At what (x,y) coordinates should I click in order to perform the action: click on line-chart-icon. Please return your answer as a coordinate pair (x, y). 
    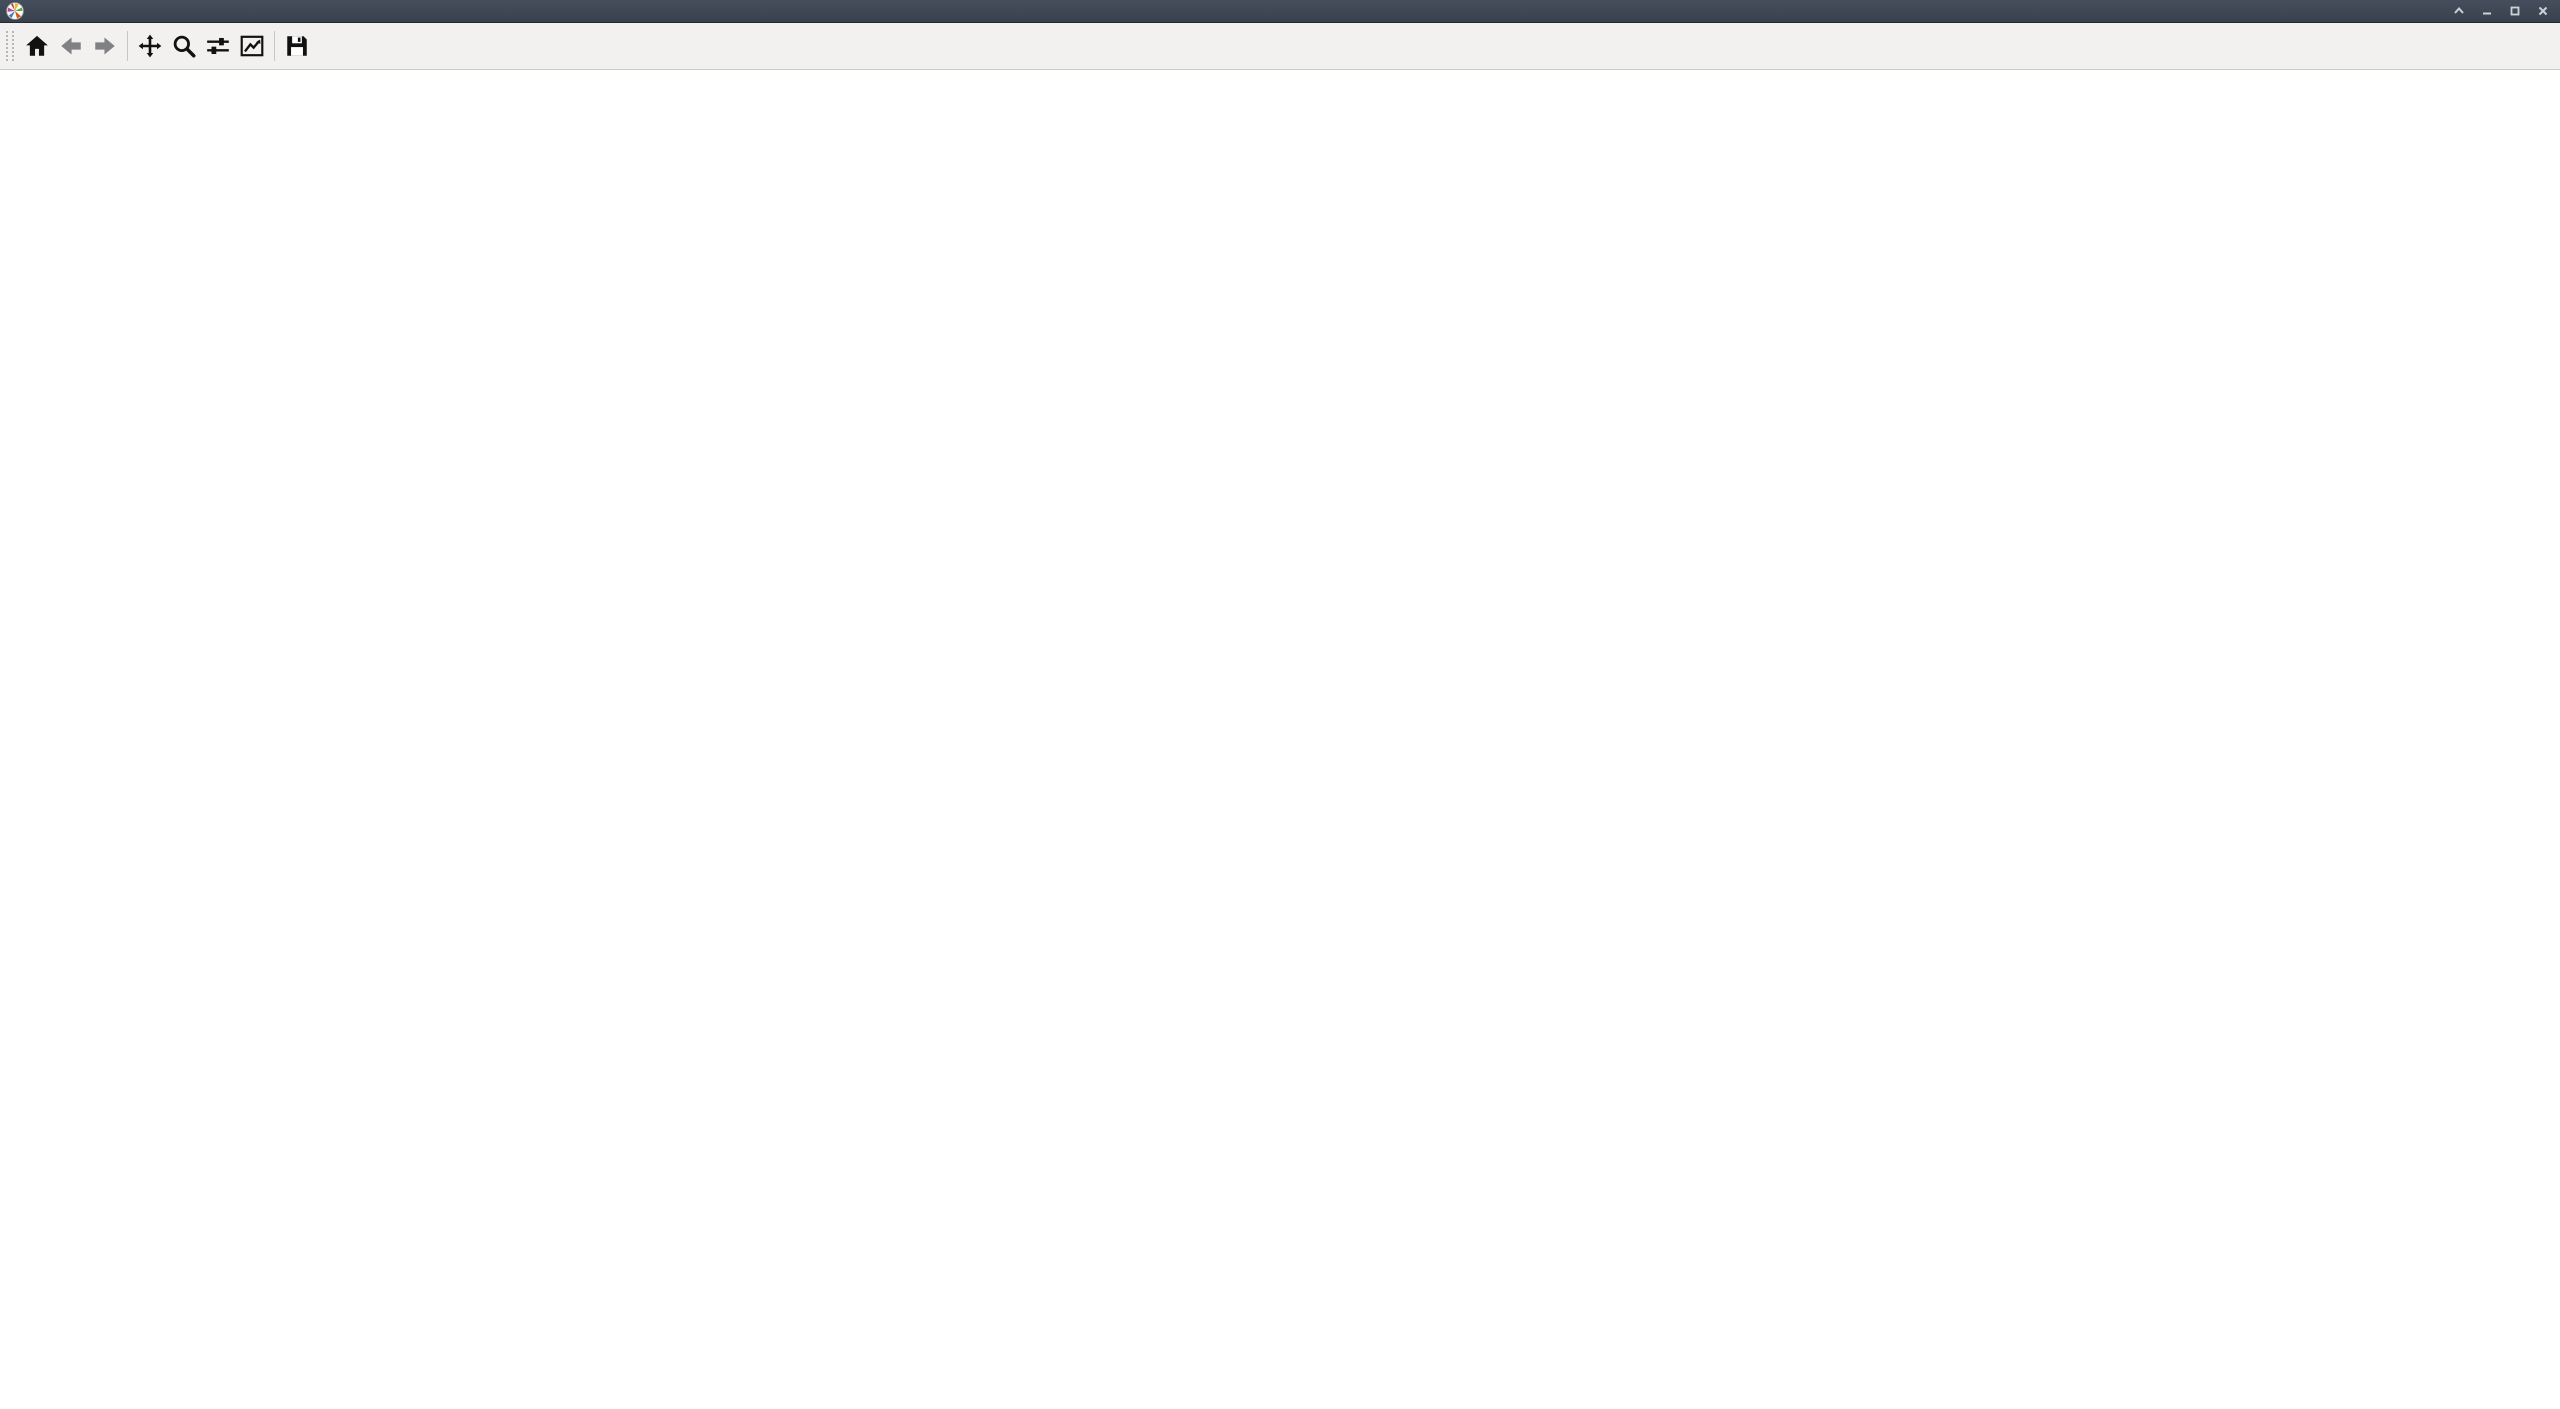
    Looking at the image, I should click on (252, 46).